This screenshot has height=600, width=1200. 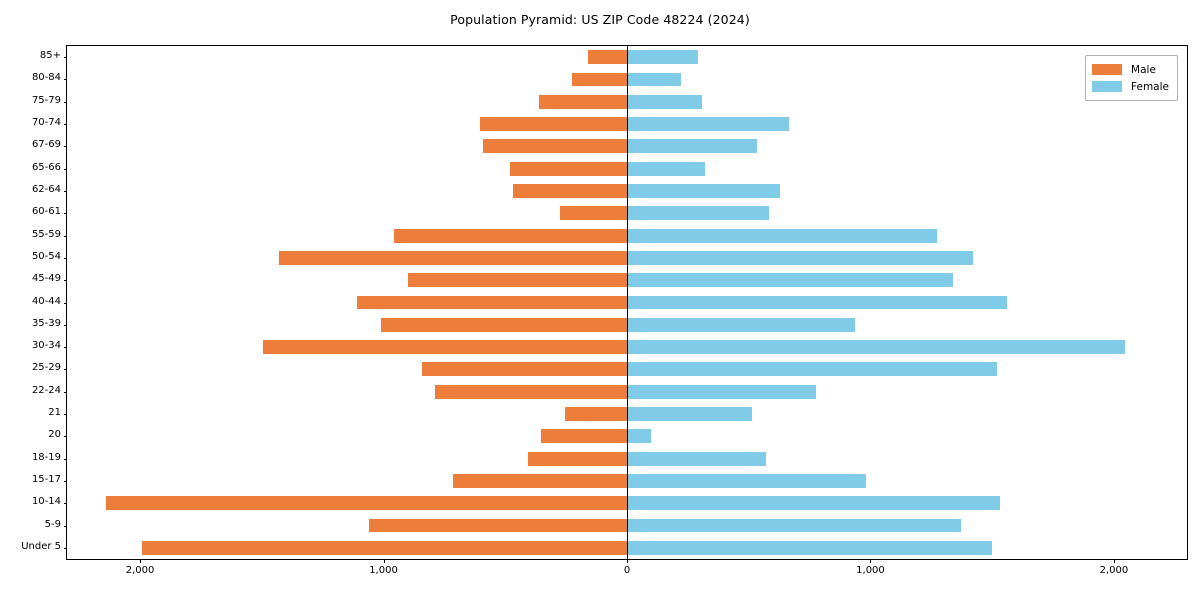 I want to click on y-tick-label: 80-84, so click(x=46, y=78).